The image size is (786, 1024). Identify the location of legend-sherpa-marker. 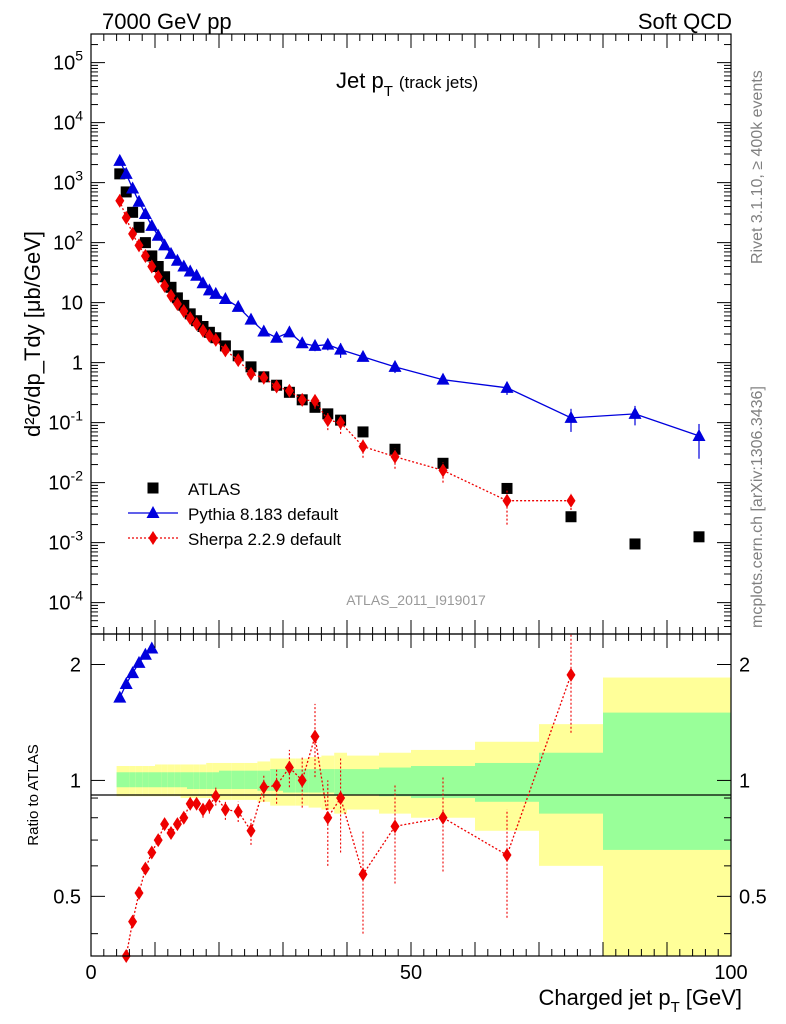
(153, 538).